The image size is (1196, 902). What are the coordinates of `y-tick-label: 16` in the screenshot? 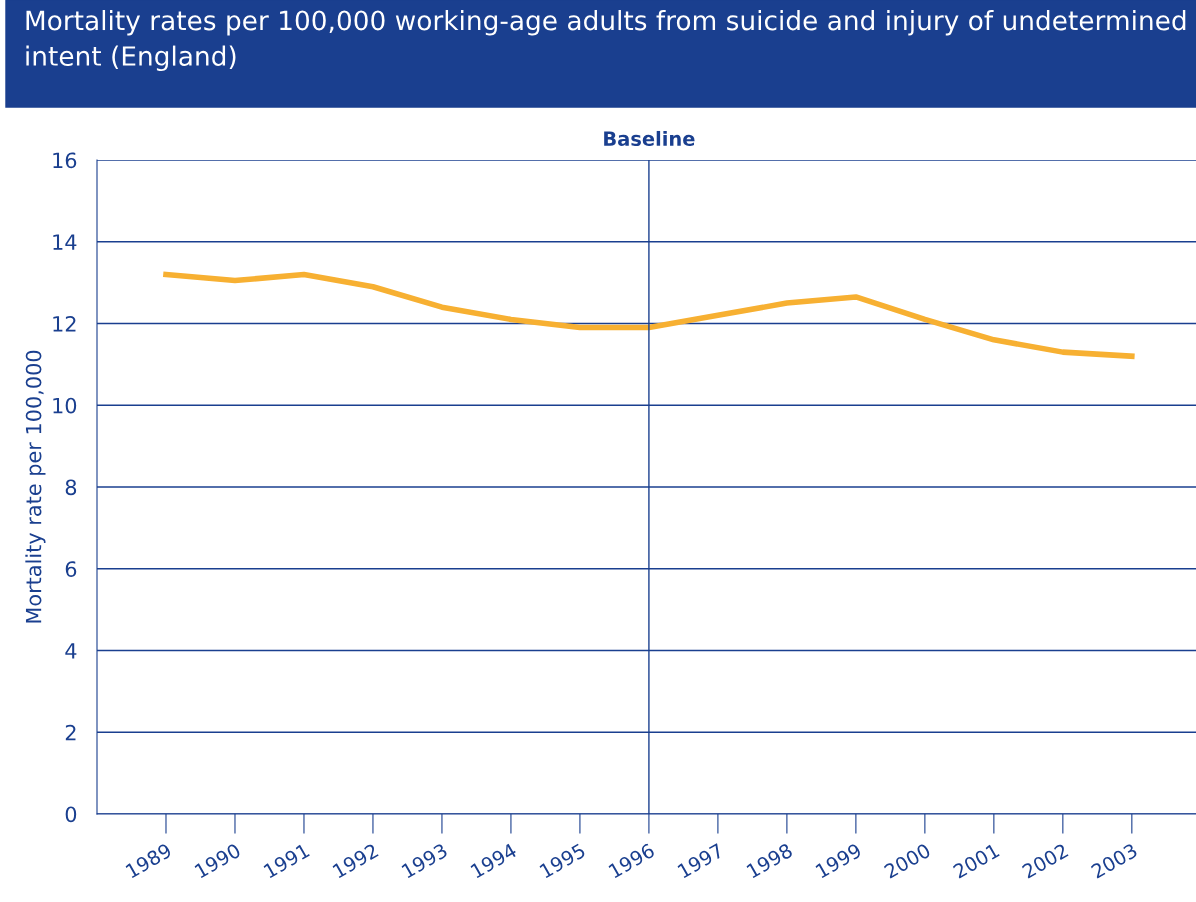 It's located at (65, 160).